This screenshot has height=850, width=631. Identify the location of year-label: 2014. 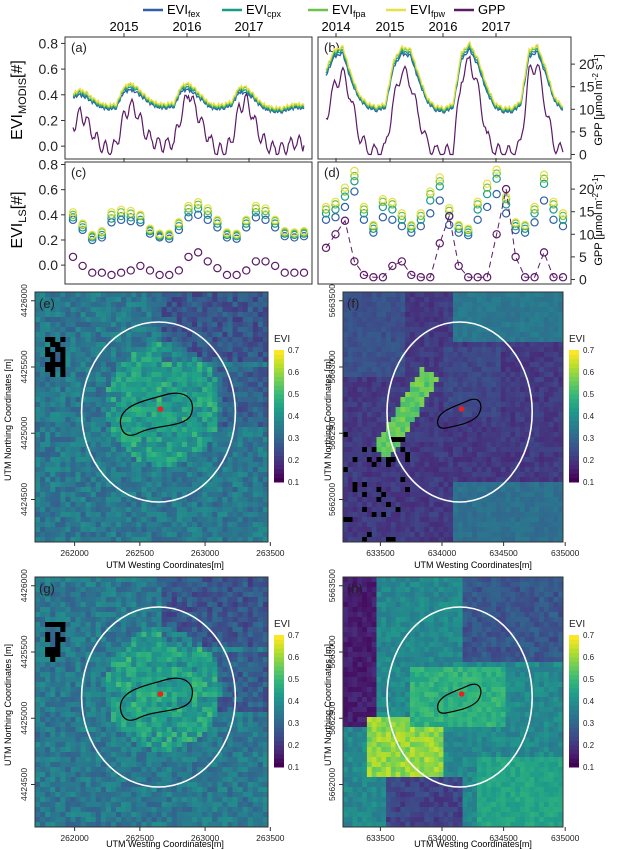
(336, 26).